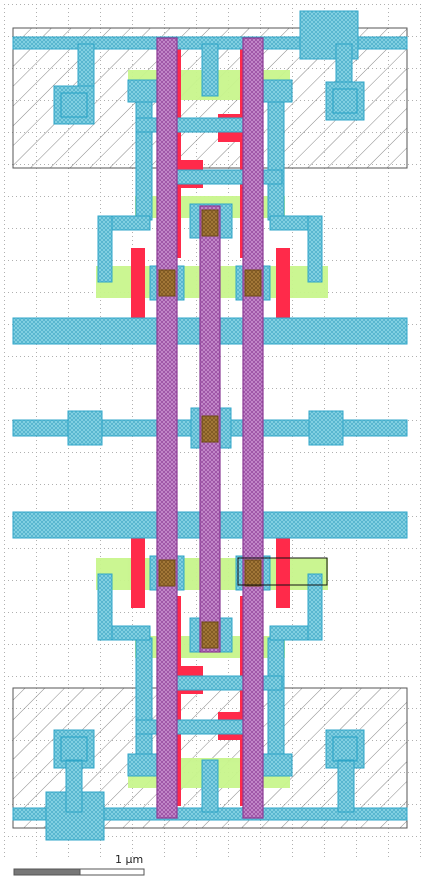  I want to click on scale-bar-dark, so click(47, 872).